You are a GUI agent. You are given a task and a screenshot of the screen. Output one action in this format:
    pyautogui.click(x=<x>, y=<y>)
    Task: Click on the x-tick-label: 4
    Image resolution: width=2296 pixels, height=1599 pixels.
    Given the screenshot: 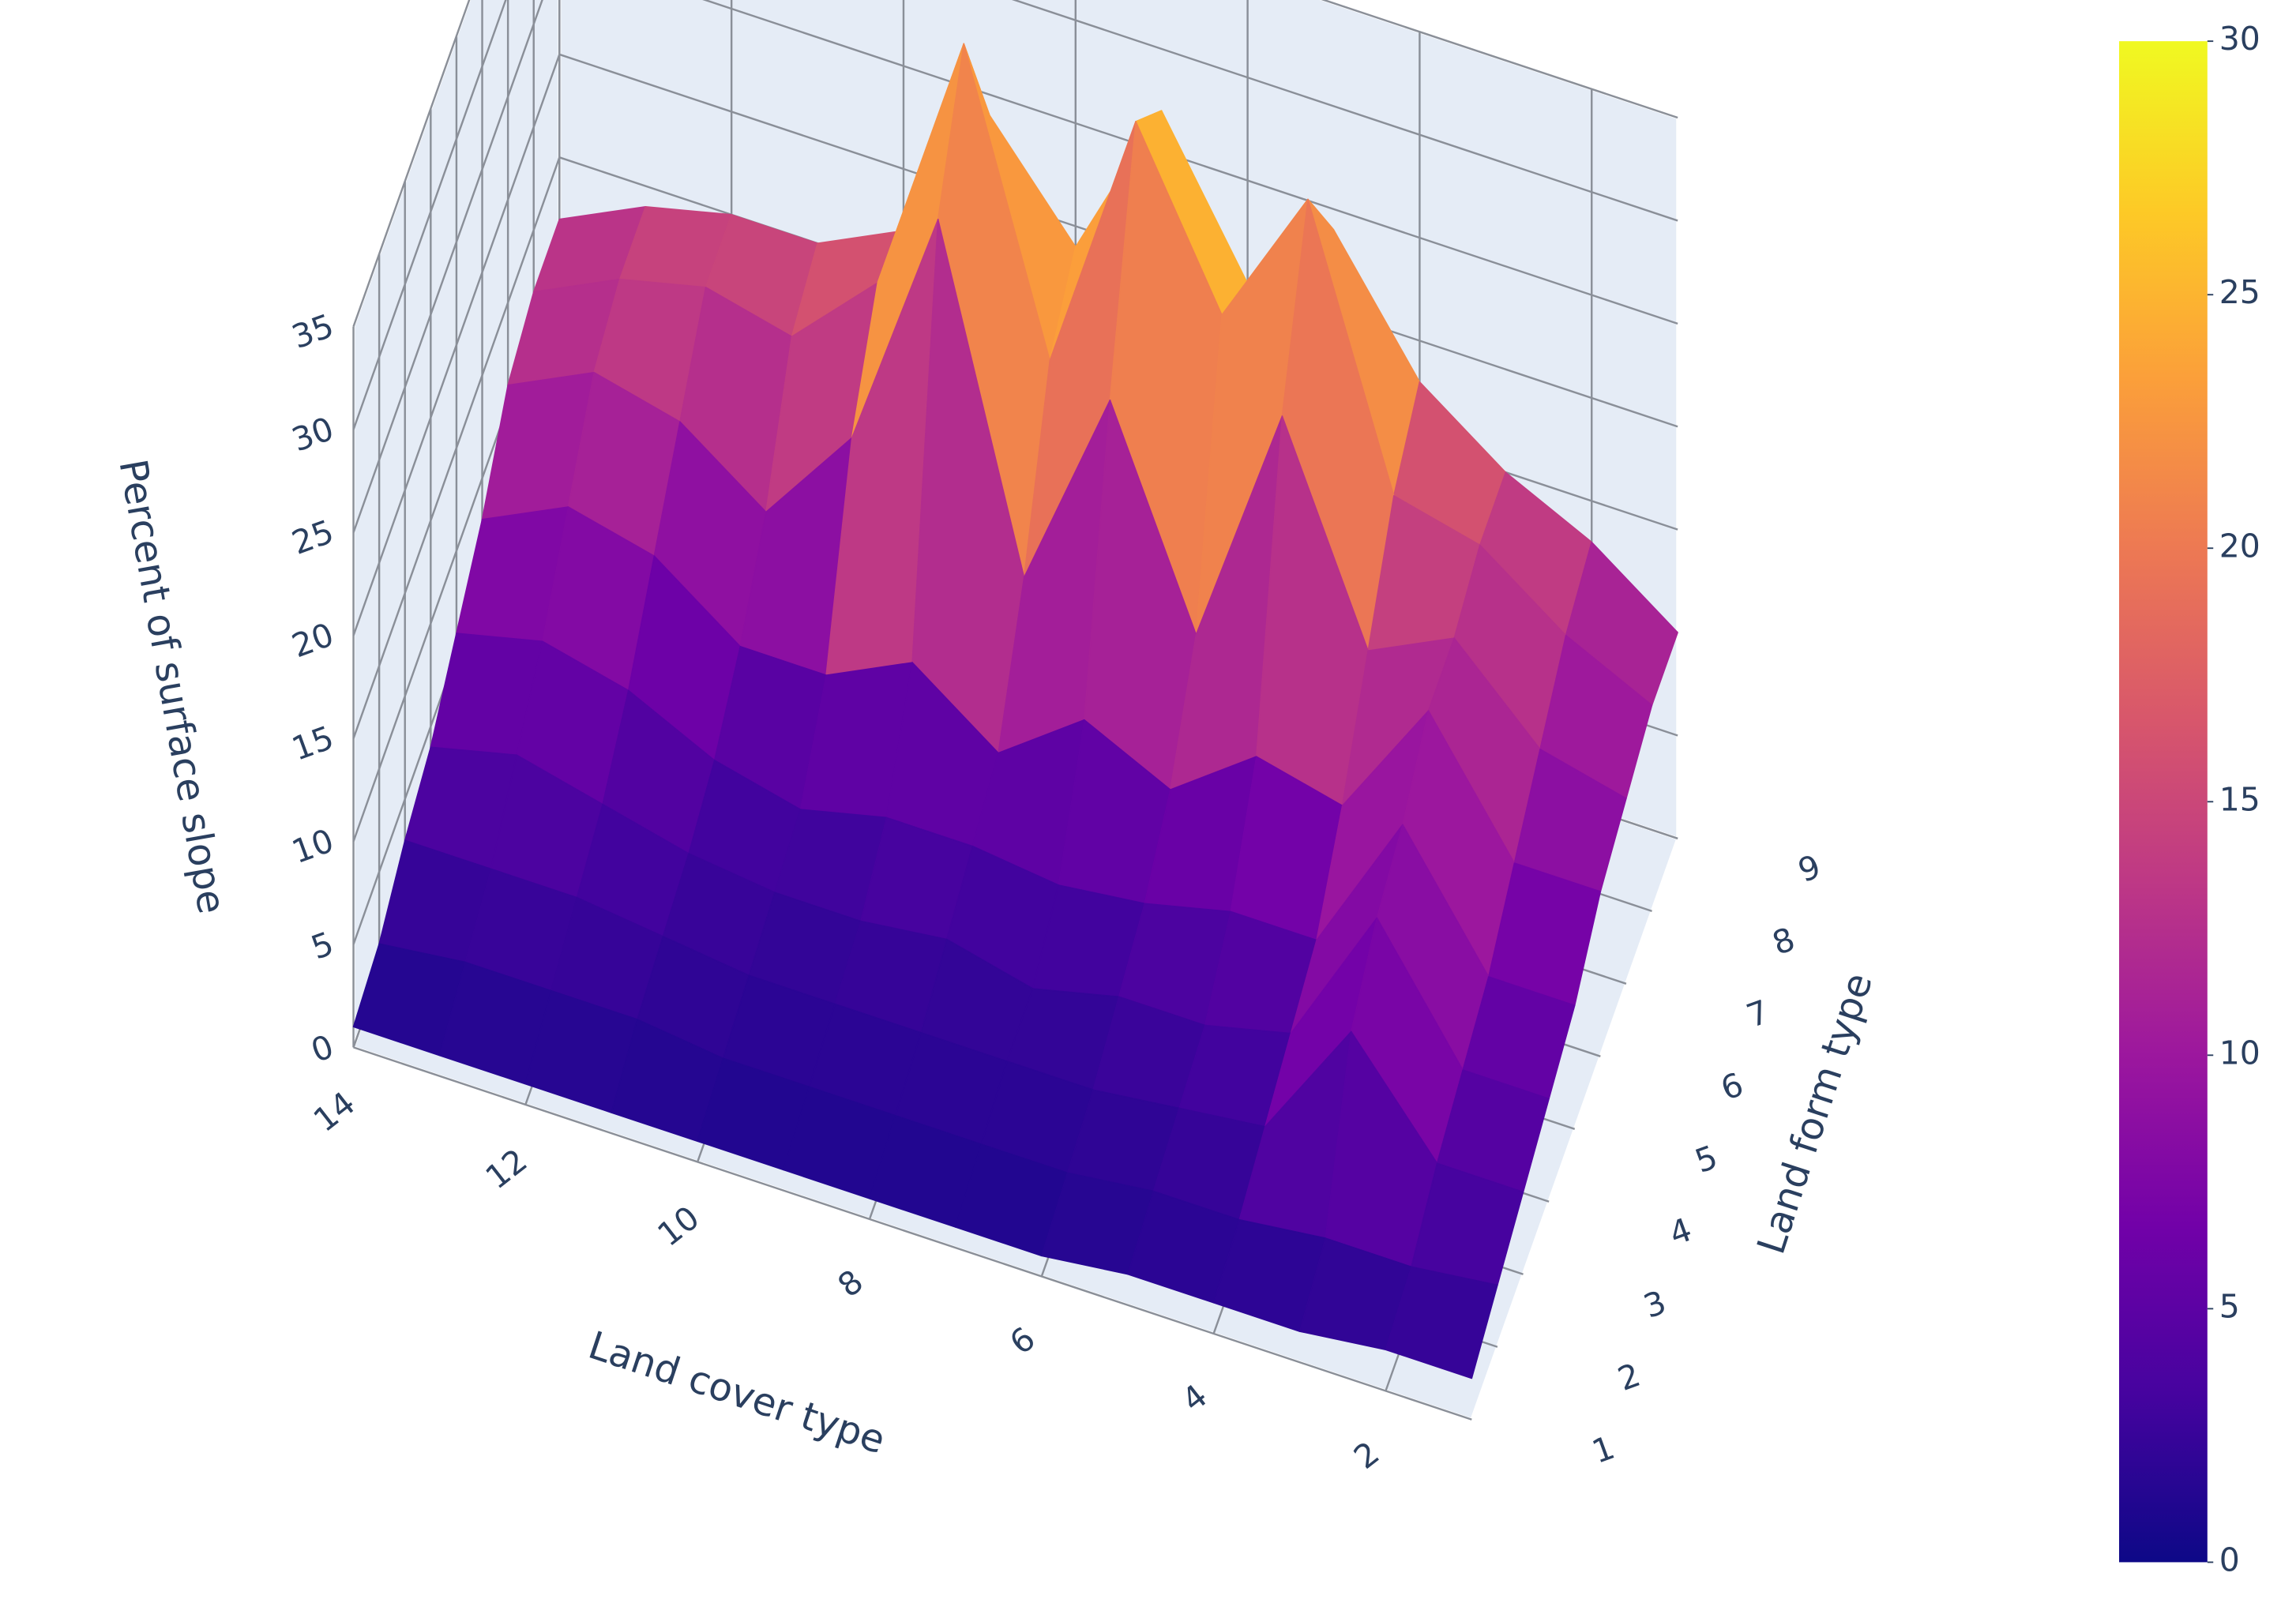 What is the action you would take?
    pyautogui.click(x=1194, y=1397)
    